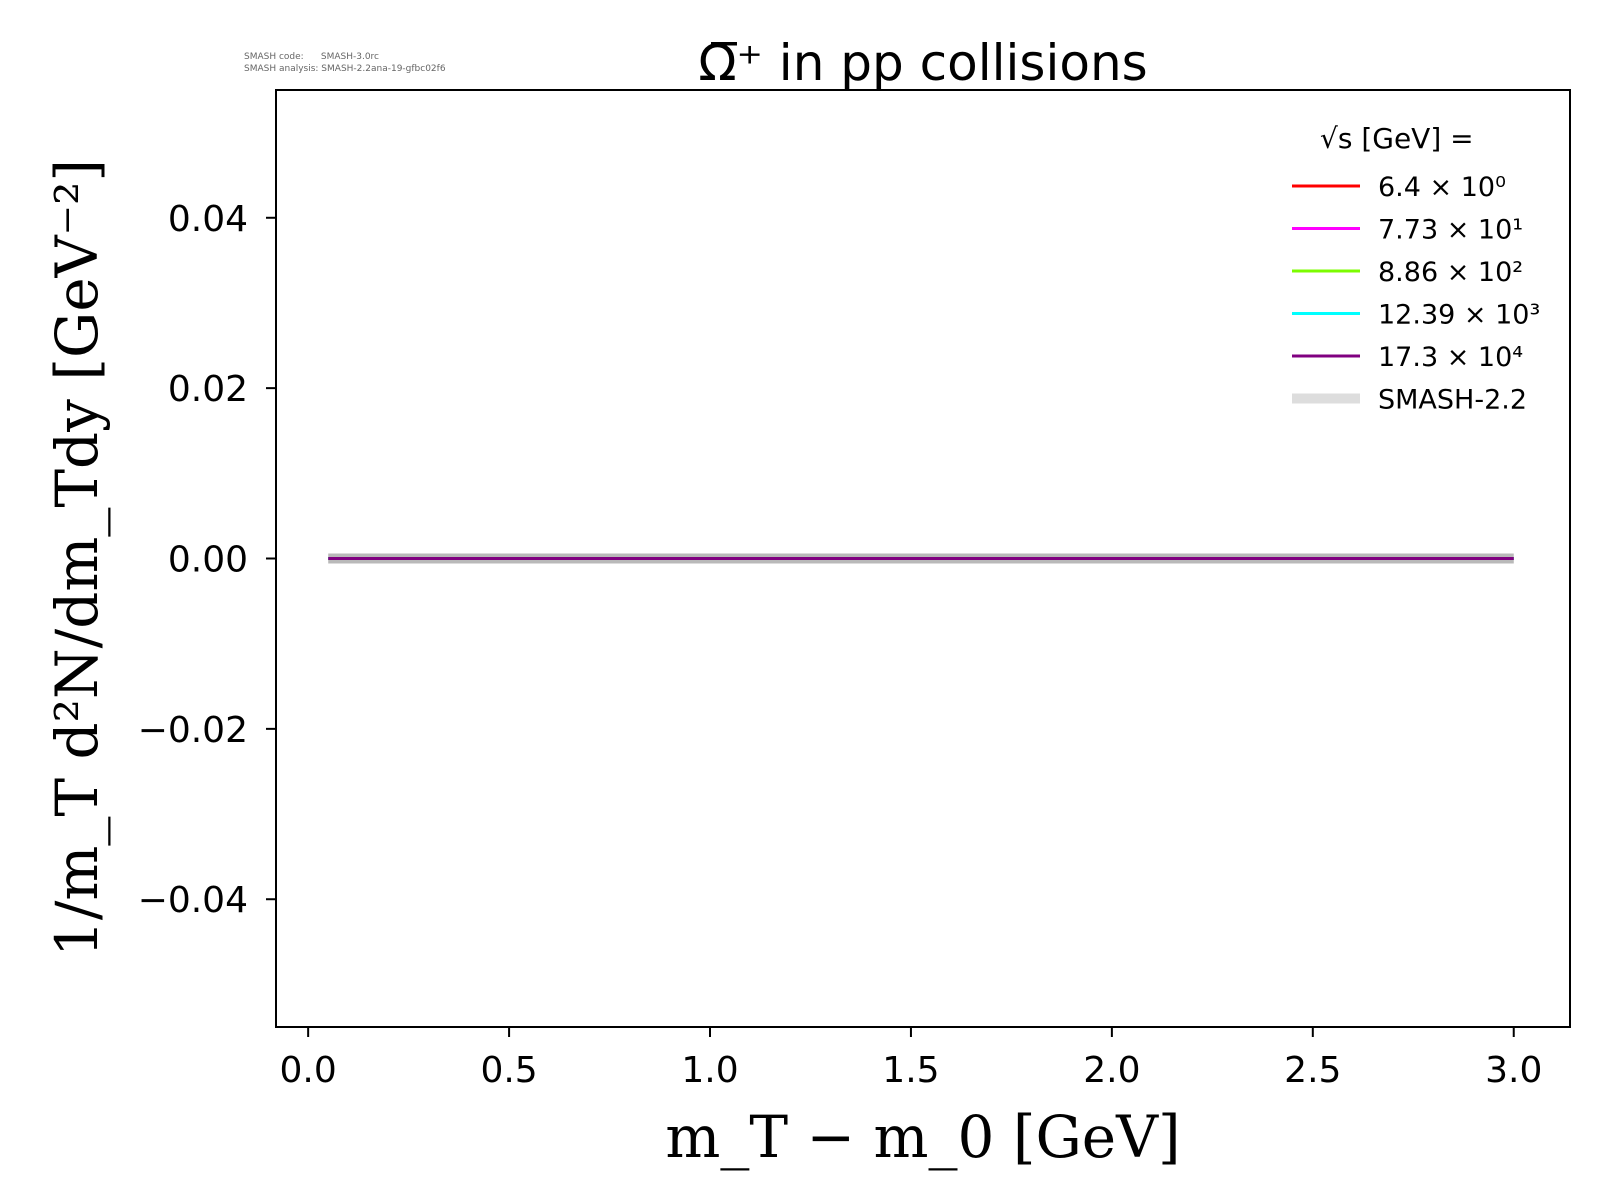 This screenshot has height=1200, width=1600. Describe the element at coordinates (709, 1070) in the screenshot. I see `x-tick-label: 1.0` at that location.